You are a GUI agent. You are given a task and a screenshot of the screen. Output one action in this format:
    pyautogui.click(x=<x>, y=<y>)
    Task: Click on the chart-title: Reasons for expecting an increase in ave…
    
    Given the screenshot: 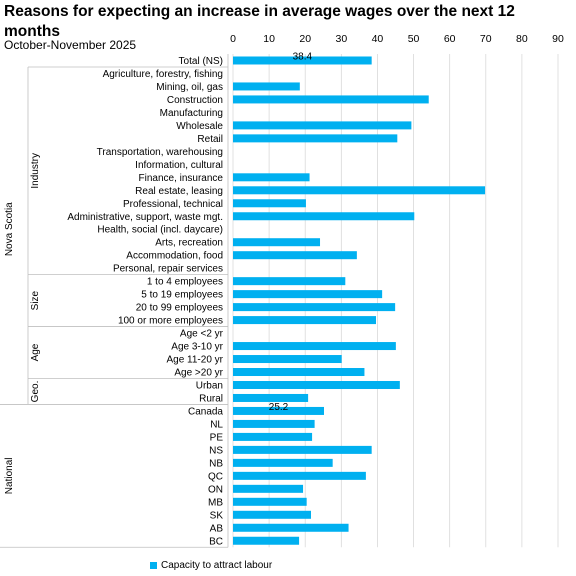 What is the action you would take?
    pyautogui.click(x=259, y=21)
    